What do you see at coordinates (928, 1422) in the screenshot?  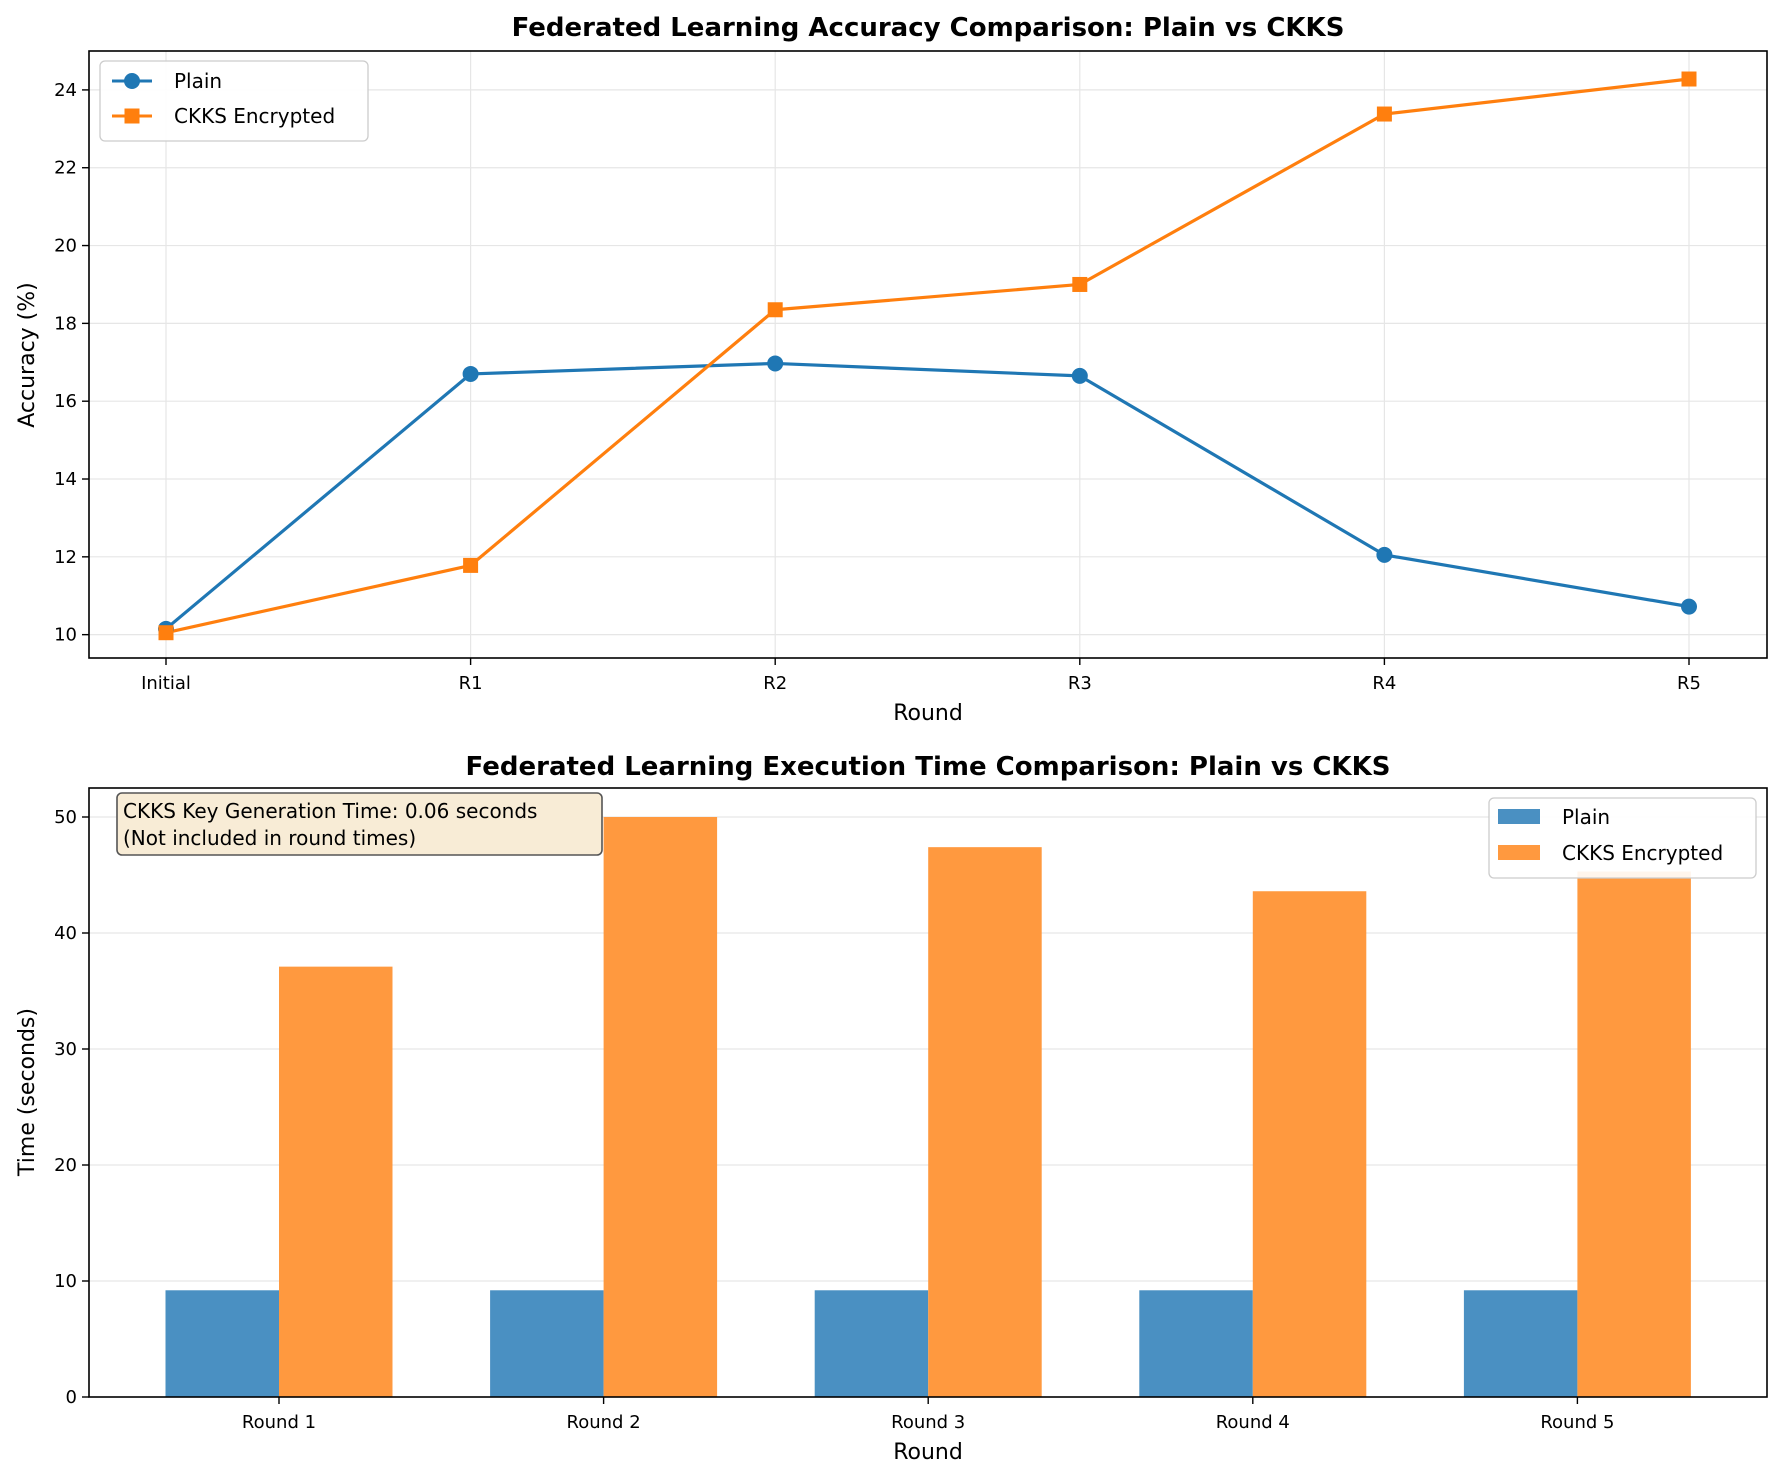 I see `x-tick-label: Round 3` at bounding box center [928, 1422].